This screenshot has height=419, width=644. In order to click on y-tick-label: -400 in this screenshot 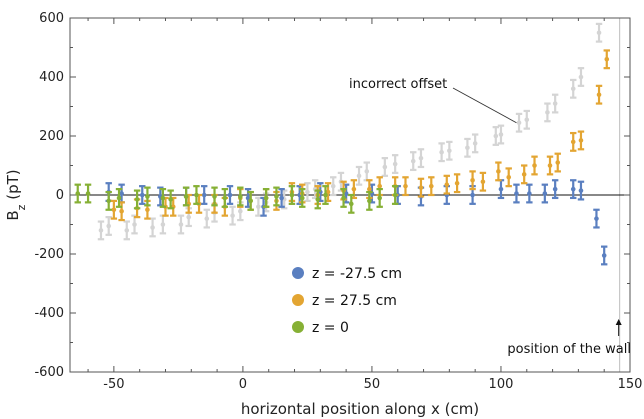, I will do `click(49, 313)`.